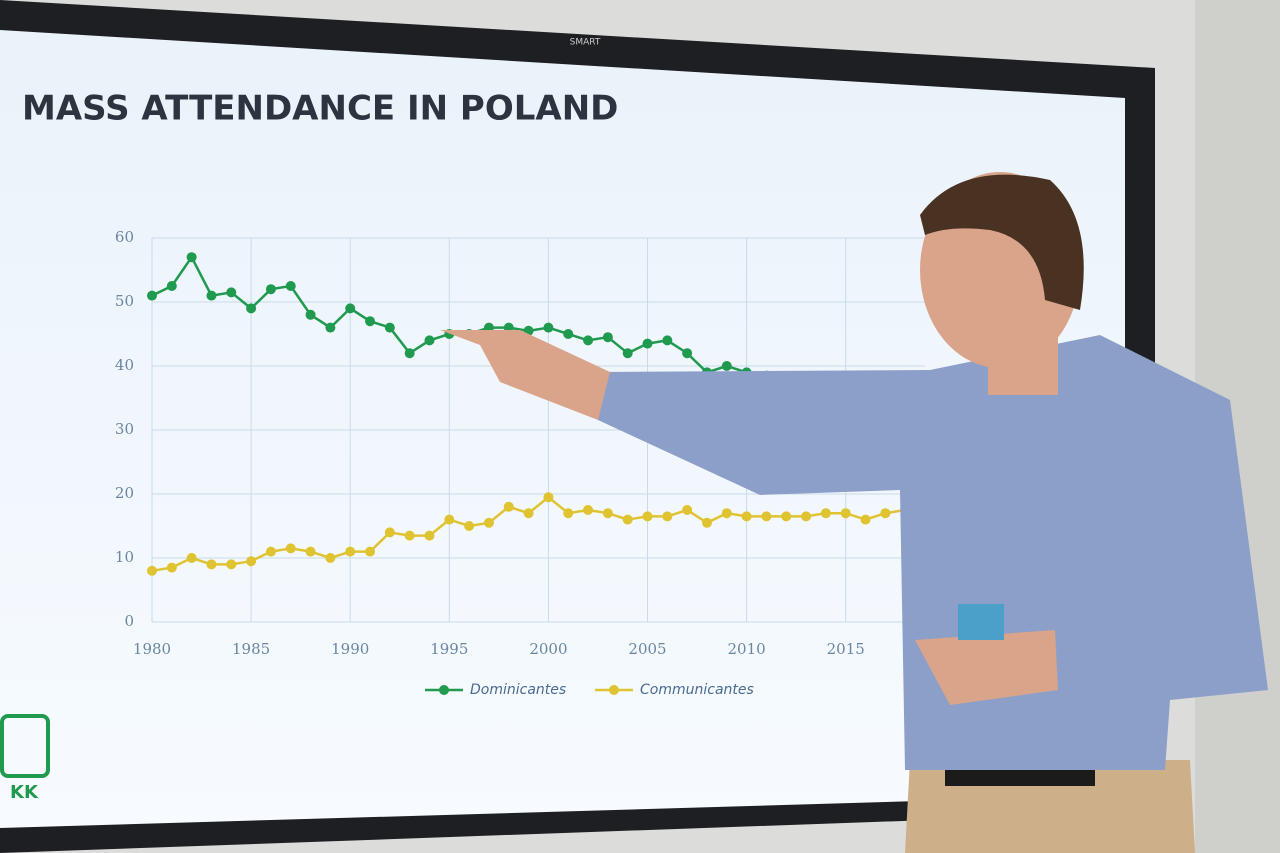 This screenshot has width=1280, height=853. Describe the element at coordinates (747, 649) in the screenshot. I see `x-tick-label: 2010` at that location.